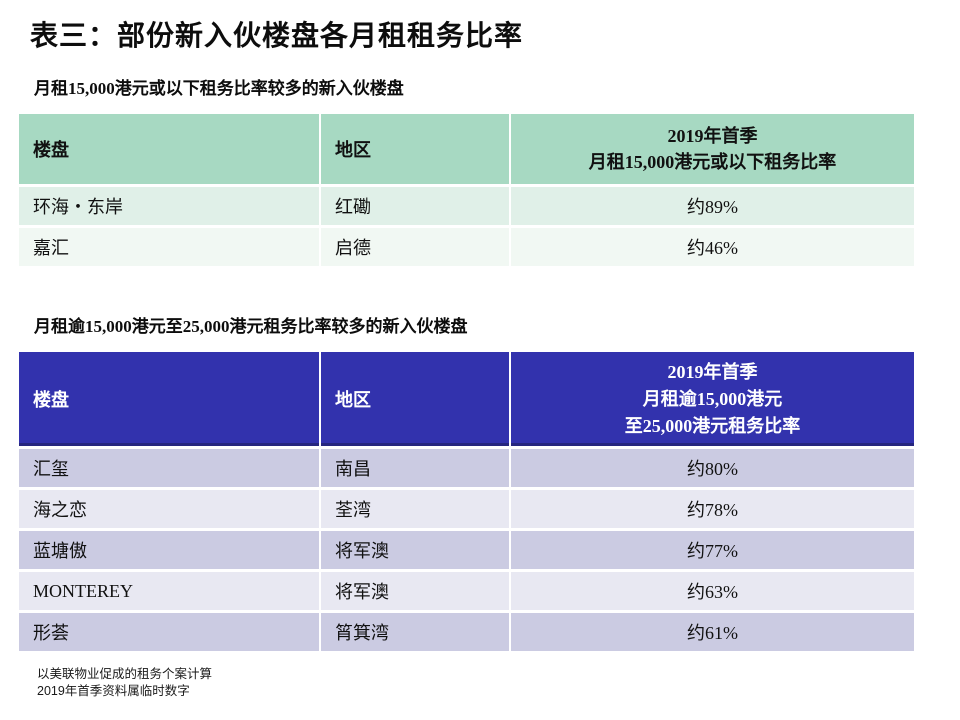 The image size is (960, 720). What do you see at coordinates (113, 691) in the screenshot?
I see `footnote-line: 2019年首季资料属临时数字` at bounding box center [113, 691].